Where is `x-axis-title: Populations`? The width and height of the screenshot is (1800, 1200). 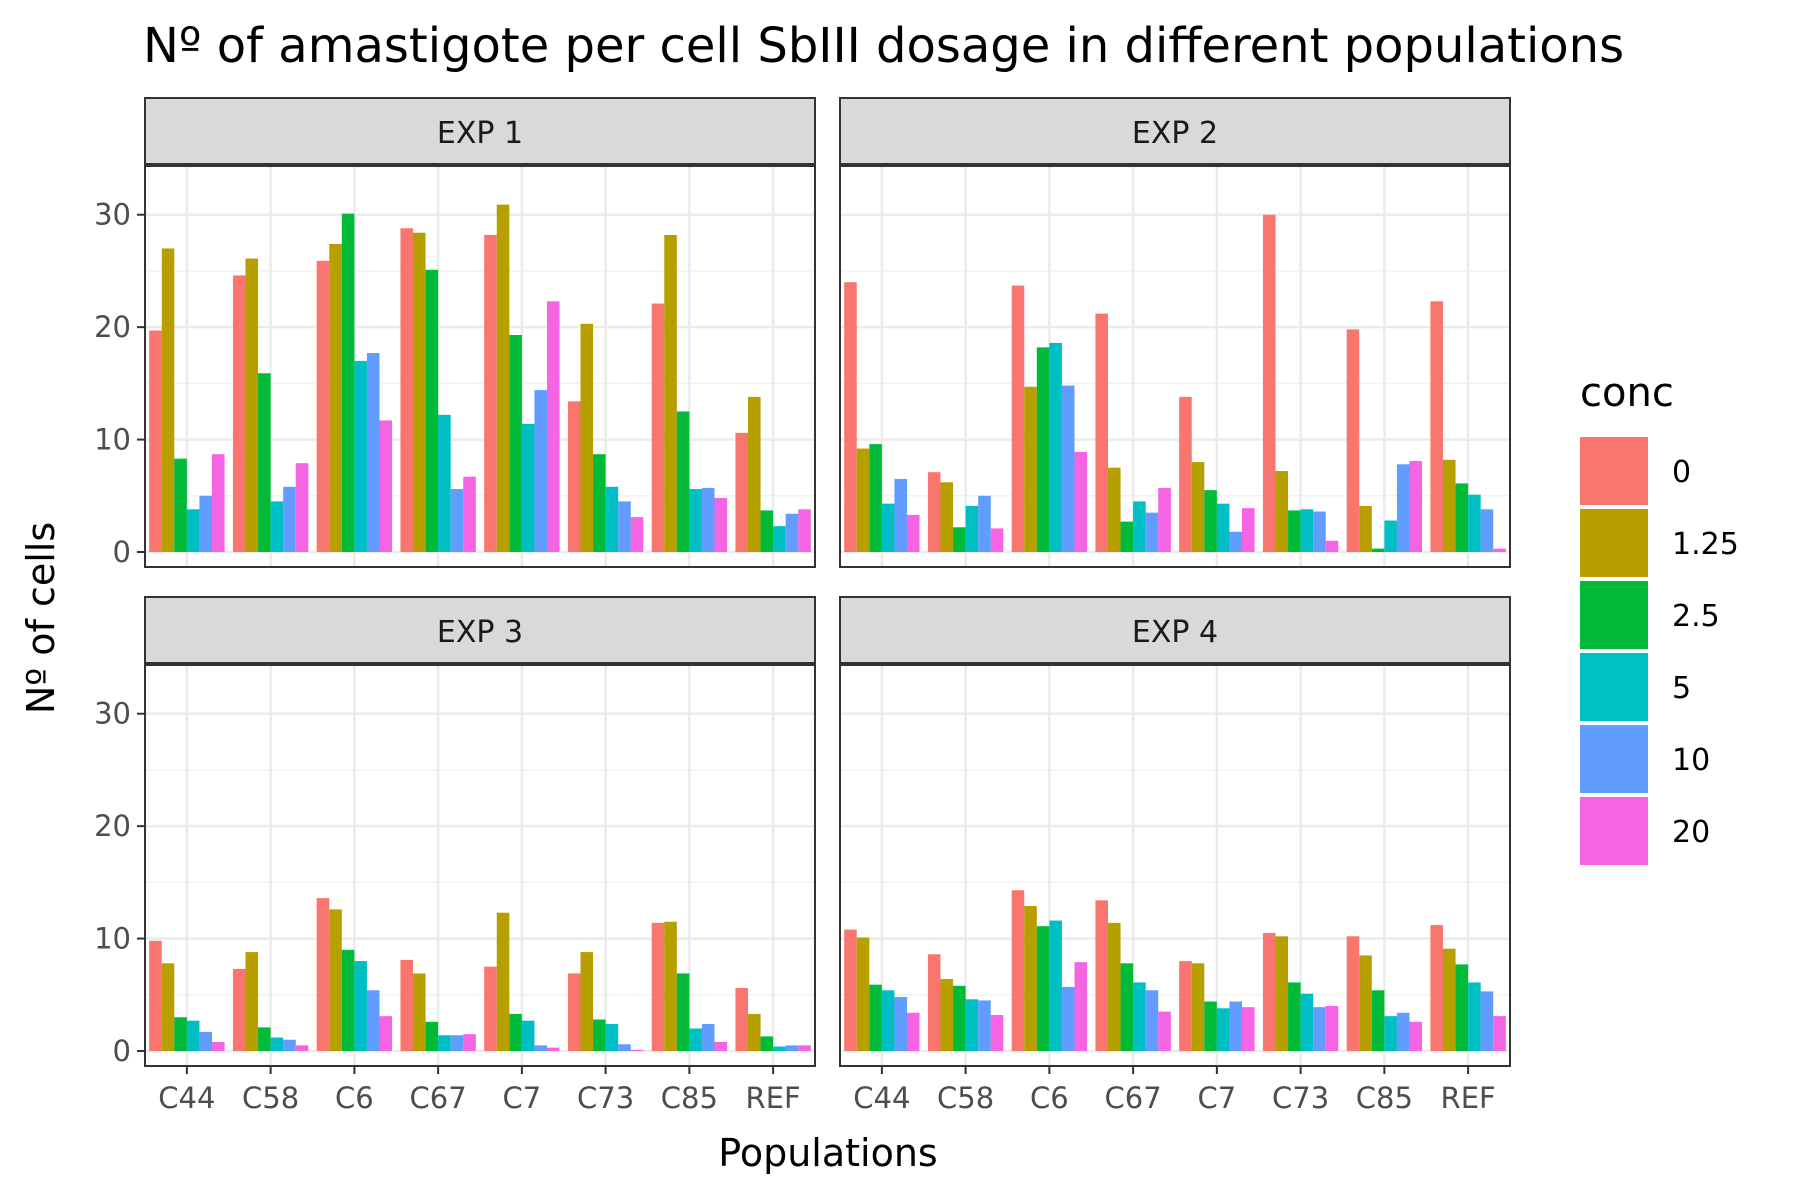 x-axis-title: Populations is located at coordinates (827, 1153).